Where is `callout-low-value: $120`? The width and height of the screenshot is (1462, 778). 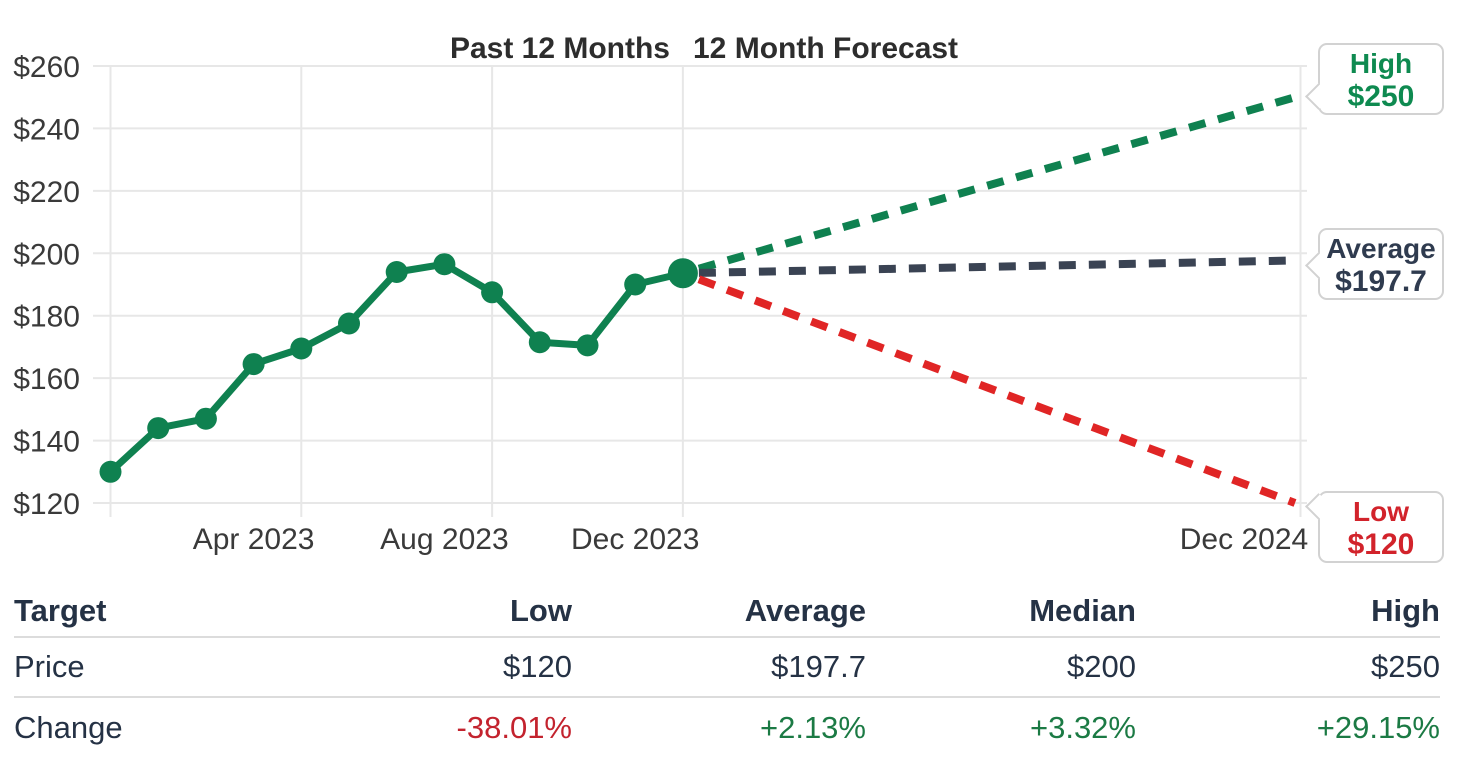 callout-low-value: $120 is located at coordinates (1381, 544).